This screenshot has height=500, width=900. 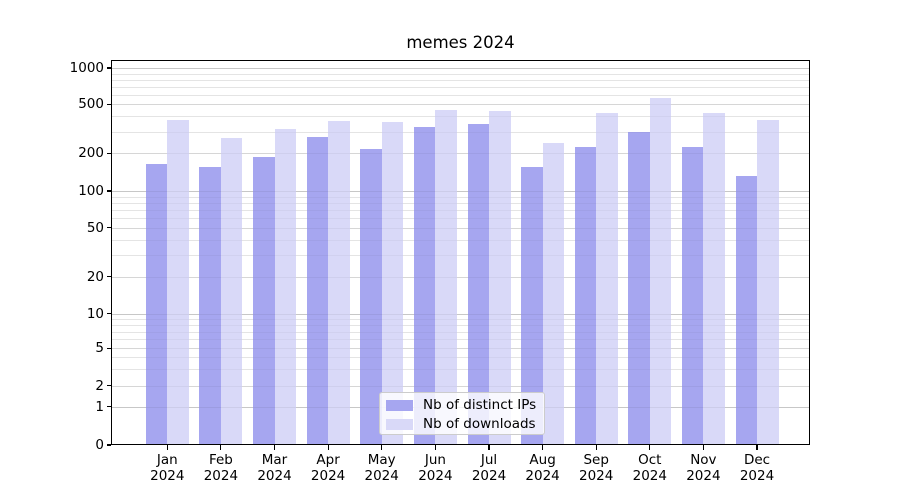 I want to click on y-tick-label: 5, so click(x=99, y=348).